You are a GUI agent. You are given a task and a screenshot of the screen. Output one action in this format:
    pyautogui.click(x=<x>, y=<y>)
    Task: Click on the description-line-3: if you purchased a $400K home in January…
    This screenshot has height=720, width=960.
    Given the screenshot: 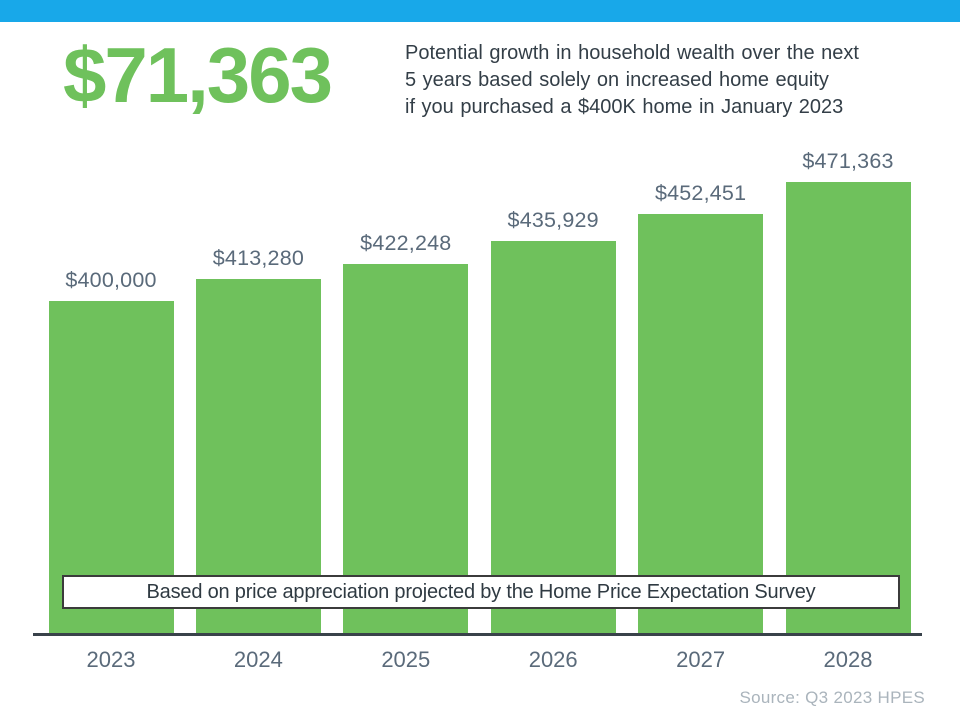 What is the action you would take?
    pyautogui.click(x=624, y=107)
    